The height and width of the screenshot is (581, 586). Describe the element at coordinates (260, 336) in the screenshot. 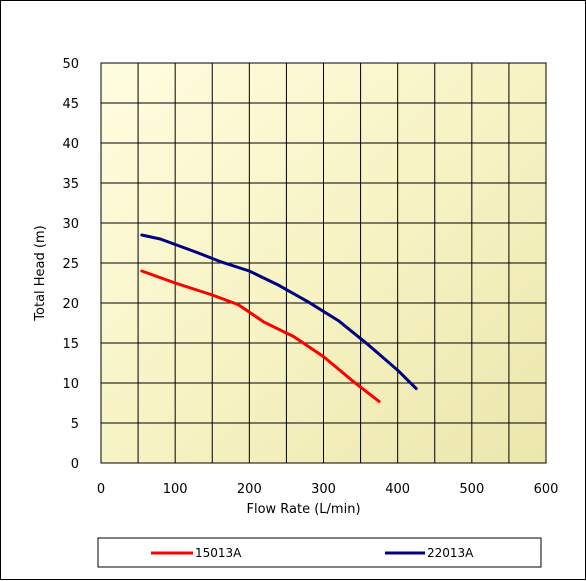

I see `series-line-15013a` at that location.